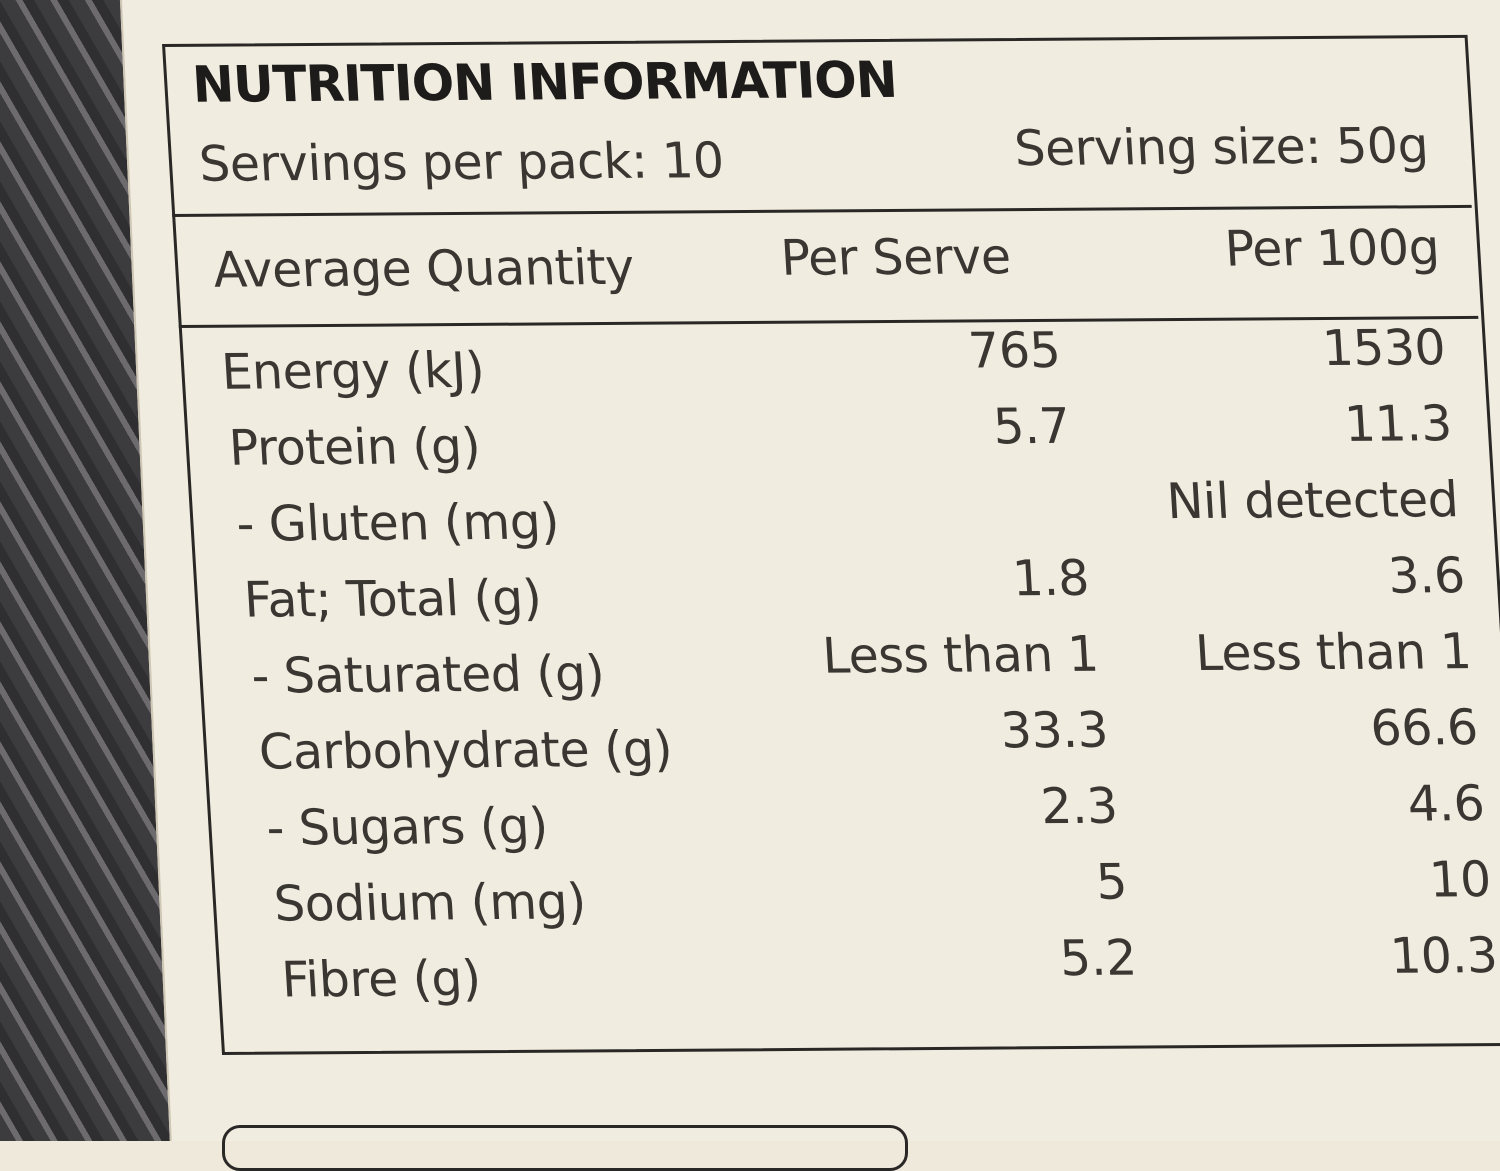  What do you see at coordinates (392, 599) in the screenshot?
I see `row-label: Fat; Total (g)` at bounding box center [392, 599].